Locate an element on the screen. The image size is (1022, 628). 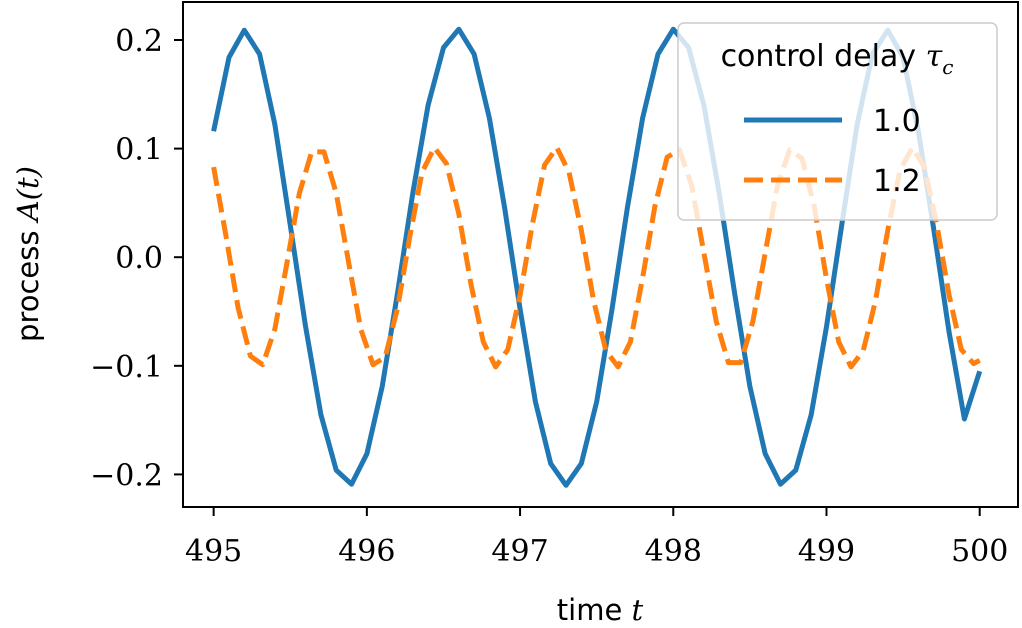
y-tick-label: −0.1 is located at coordinates (126, 367).